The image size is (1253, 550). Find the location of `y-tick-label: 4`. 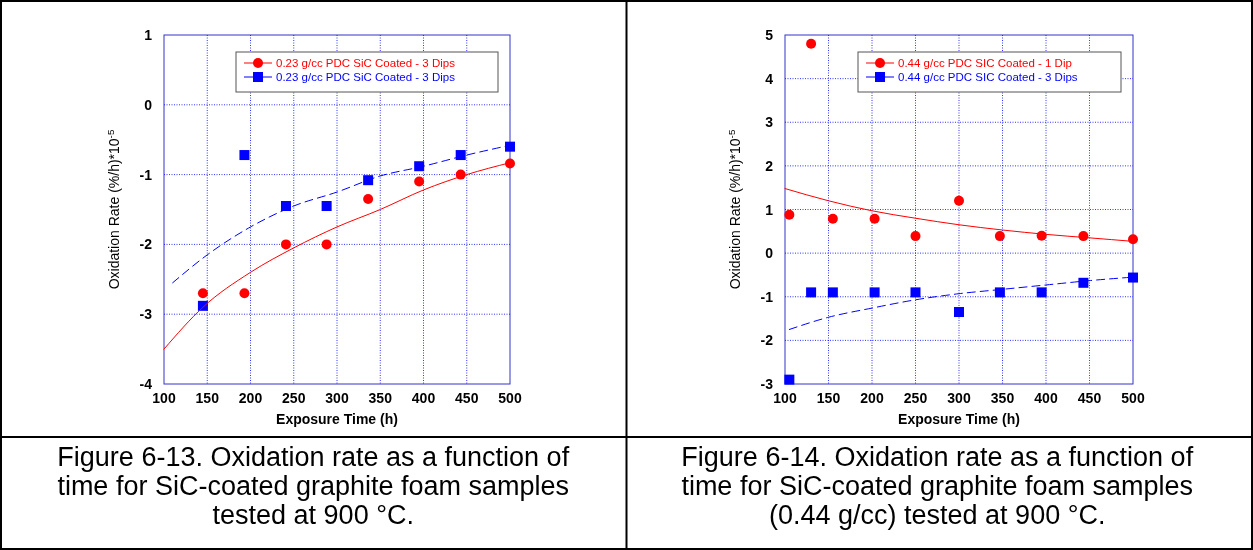

y-tick-label: 4 is located at coordinates (769, 78).